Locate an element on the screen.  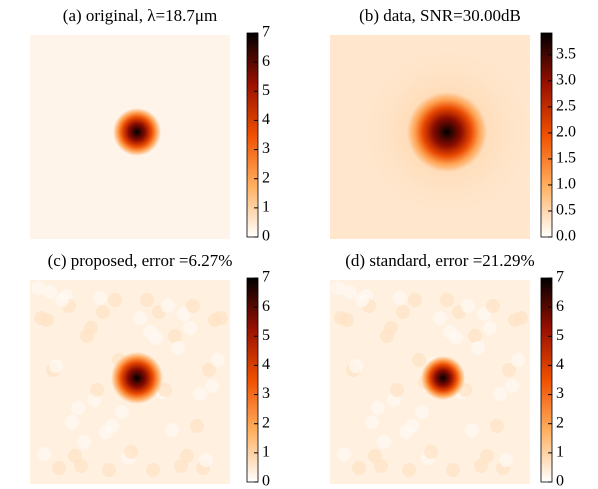
panel-title: (a) original, λ=18.7μm is located at coordinates (140, 15).